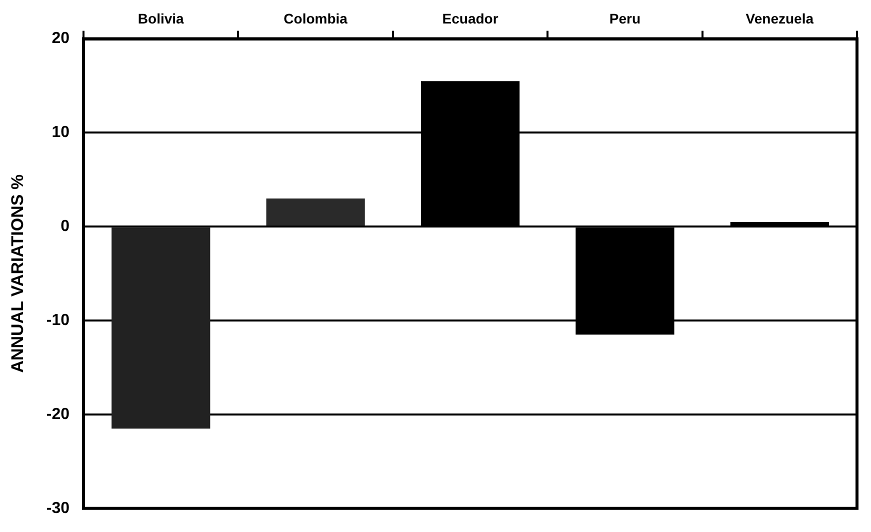 The height and width of the screenshot is (532, 871). I want to click on y-tick-label: -10, so click(58, 320).